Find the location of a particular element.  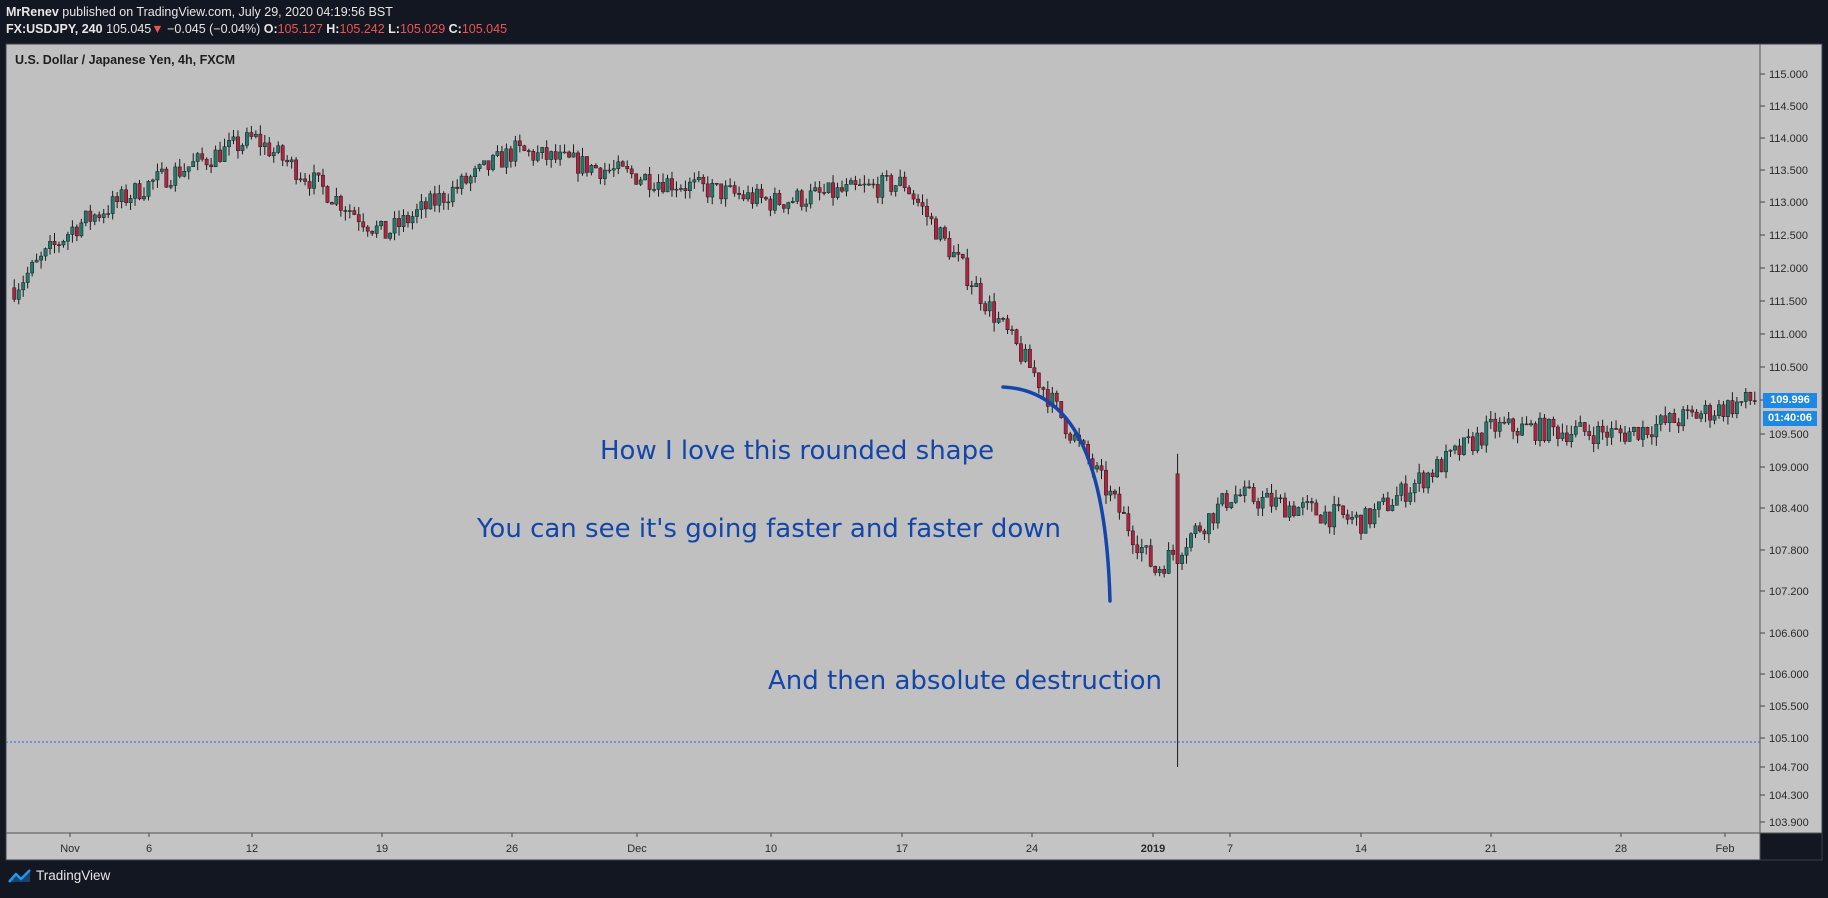

symbol-label: FX:USDJPY, 240 is located at coordinates (54, 29).